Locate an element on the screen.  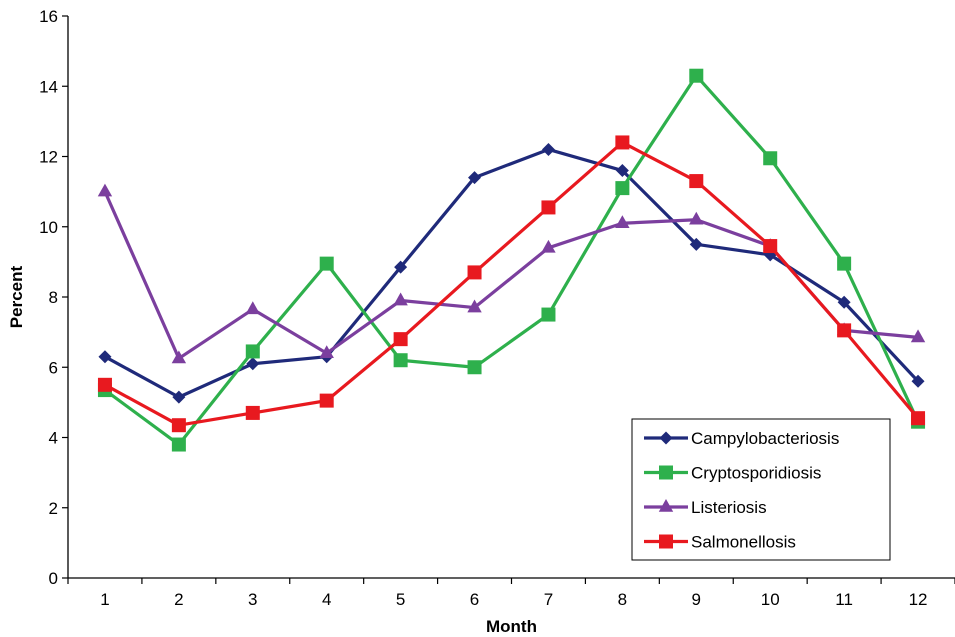
x-tick-label: 9 is located at coordinates (696, 599).